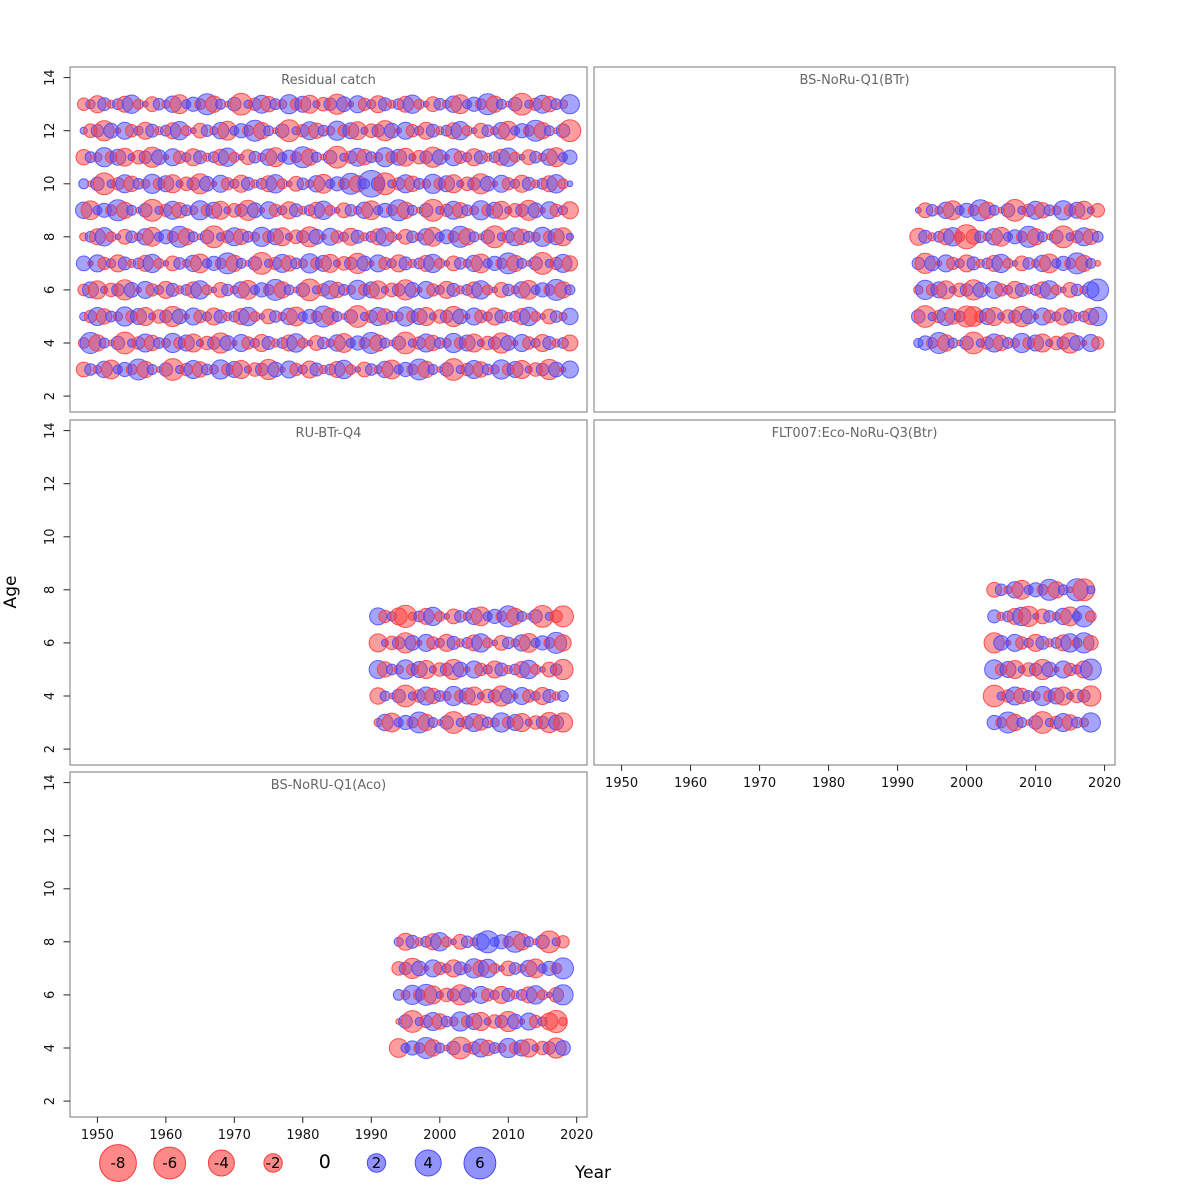  Describe the element at coordinates (854, 80) in the screenshot. I see `panel-title: BS-NoRu-Q1(BTr)` at that location.